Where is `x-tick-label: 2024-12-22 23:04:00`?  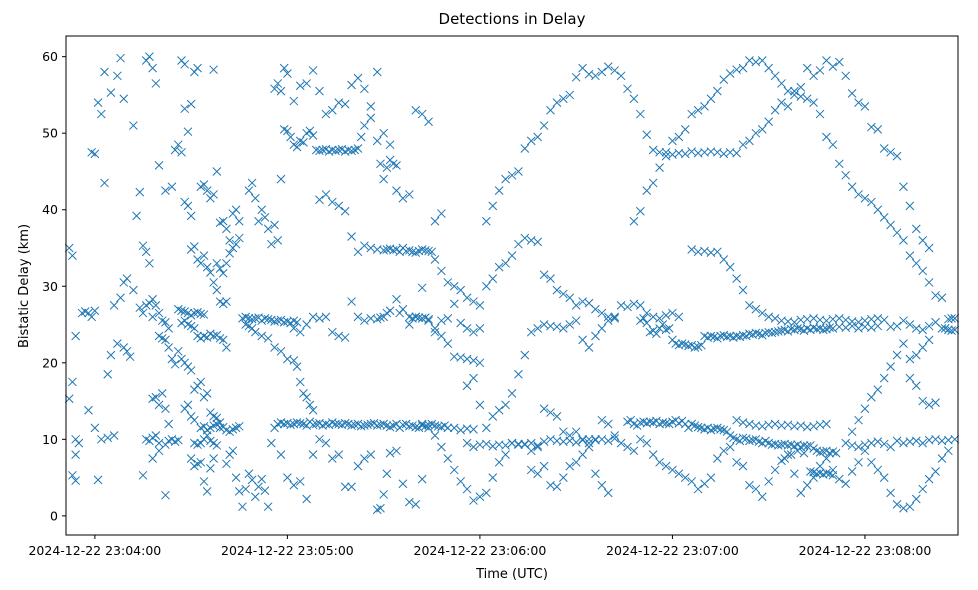
x-tick-label: 2024-12-22 23:04:00 is located at coordinates (94, 550).